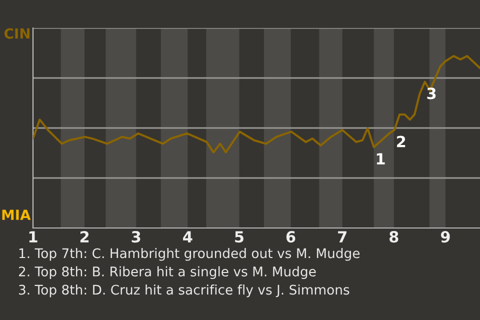 Image resolution: width=480 pixels, height=320 pixels. I want to click on x-tick-label: 2, so click(84, 236).